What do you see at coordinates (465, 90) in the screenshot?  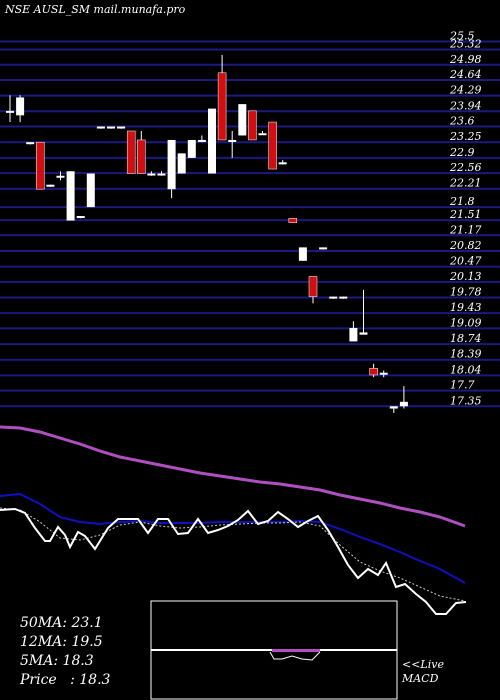 I see `y-tick-label: 24.29` at bounding box center [465, 90].